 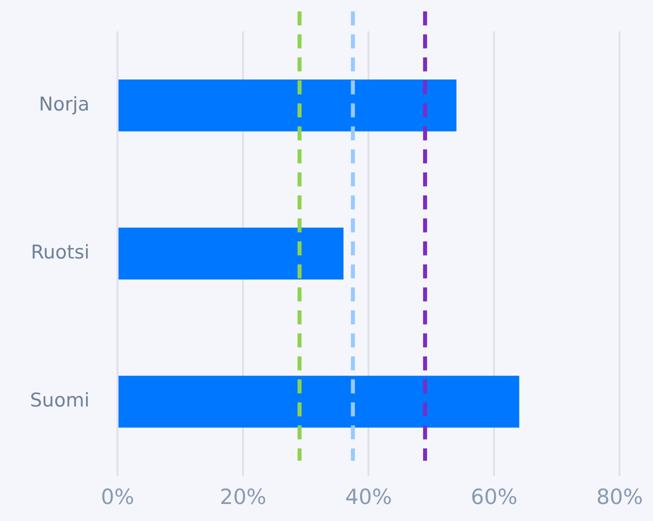 I want to click on x-tick-label: 0%, so click(x=117, y=496).